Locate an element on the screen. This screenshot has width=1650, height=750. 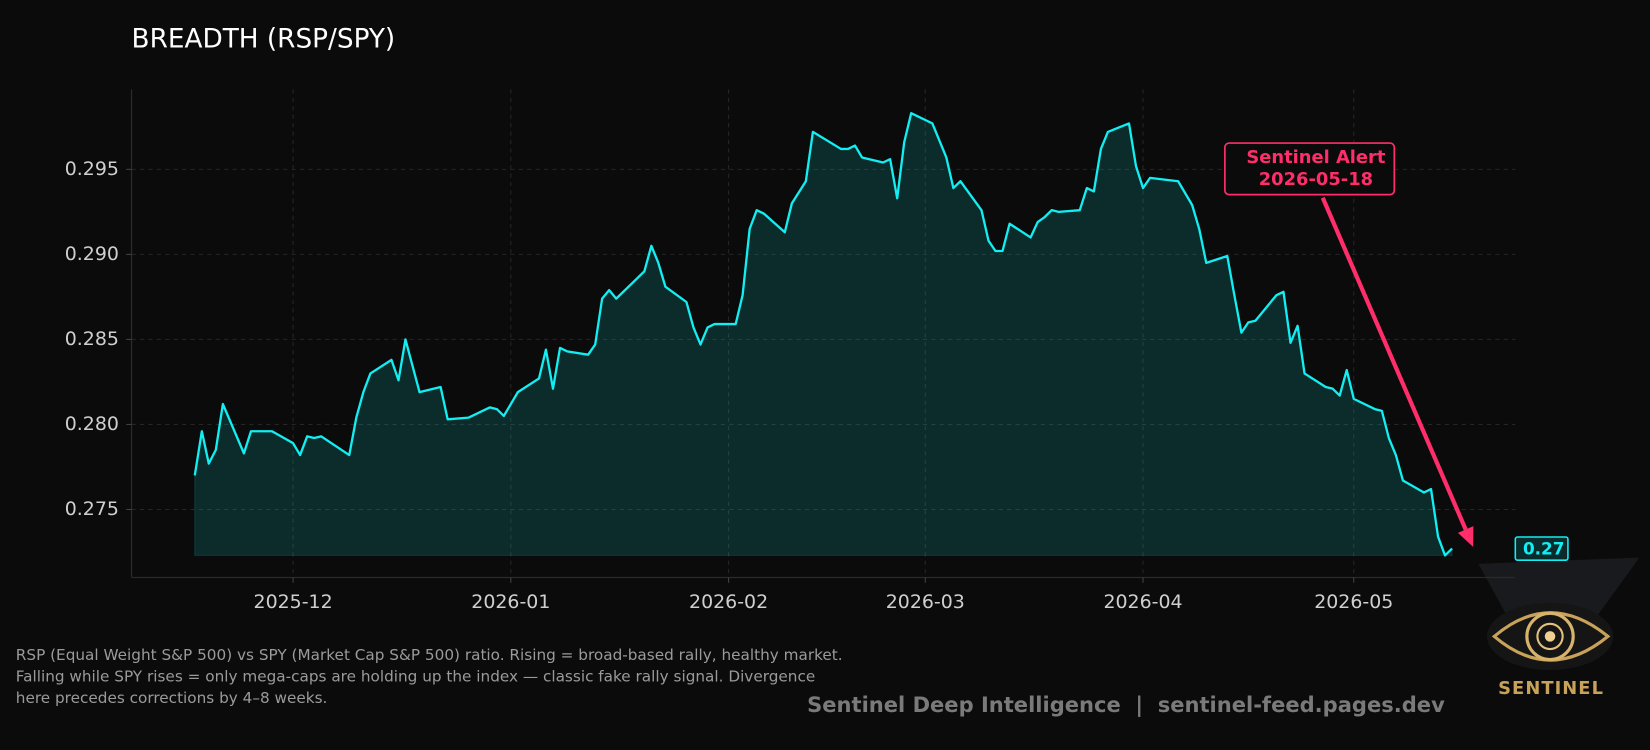
logo-iris is located at coordinates (1550, 636).